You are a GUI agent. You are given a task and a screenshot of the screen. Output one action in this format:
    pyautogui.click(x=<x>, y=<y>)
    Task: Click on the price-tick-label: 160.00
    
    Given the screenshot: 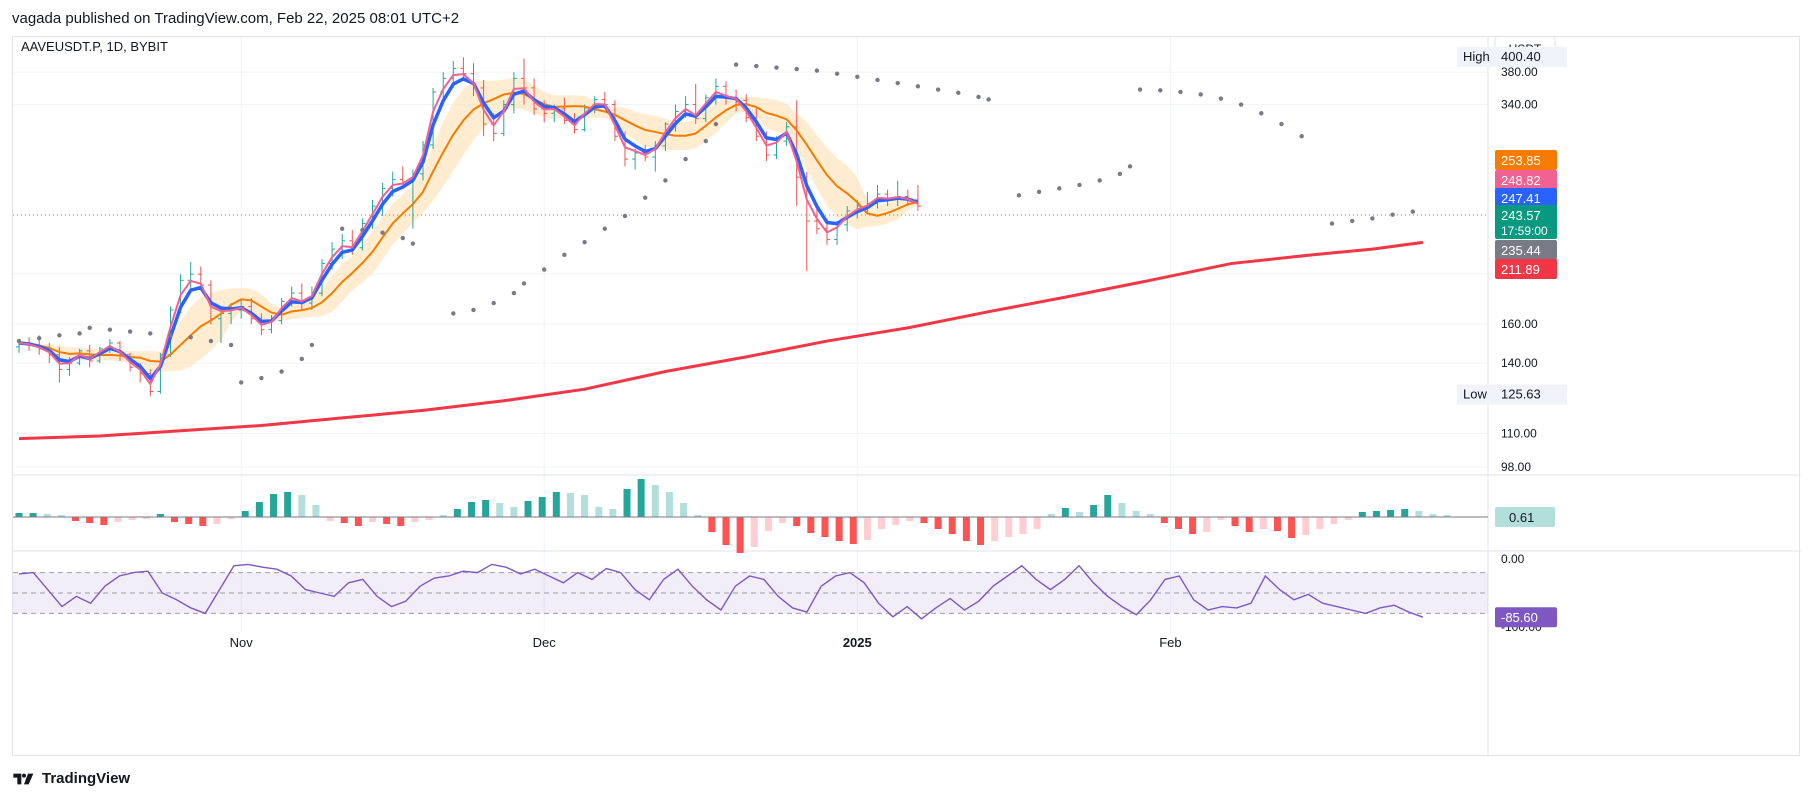 What is the action you would take?
    pyautogui.click(x=1519, y=324)
    